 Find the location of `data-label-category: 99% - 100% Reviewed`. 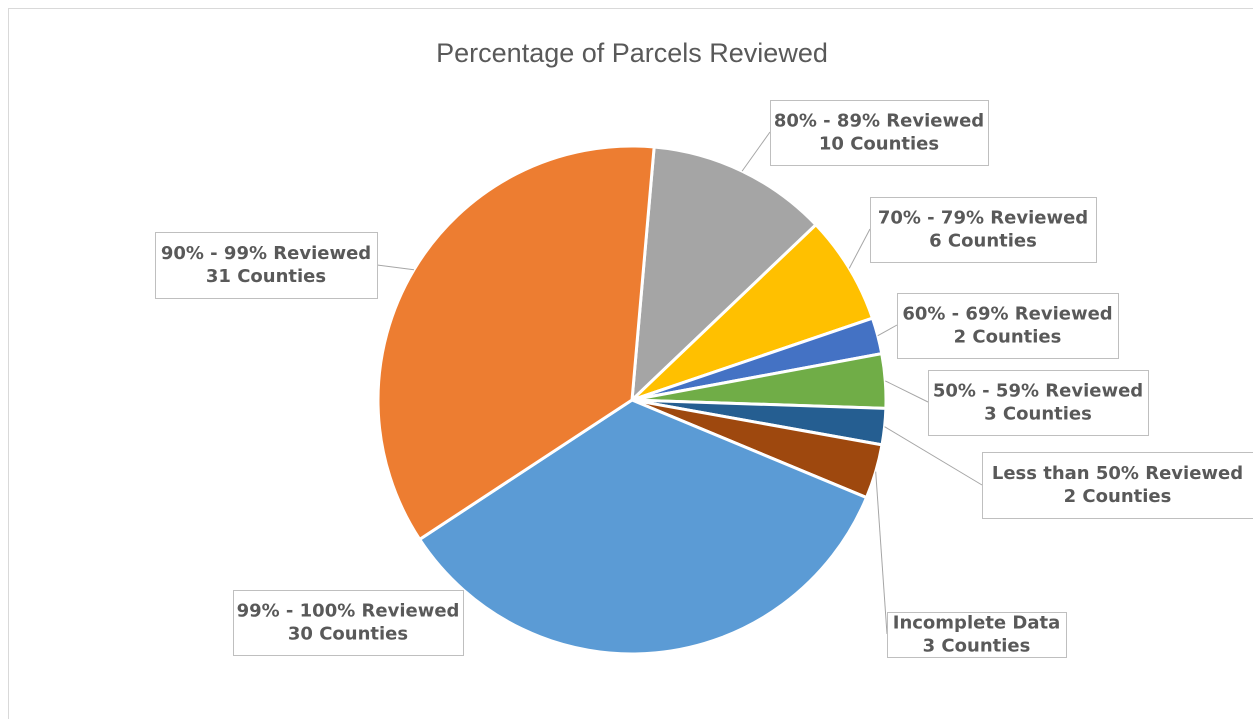

data-label-category: 99% - 100% Reviewed is located at coordinates (348, 611).